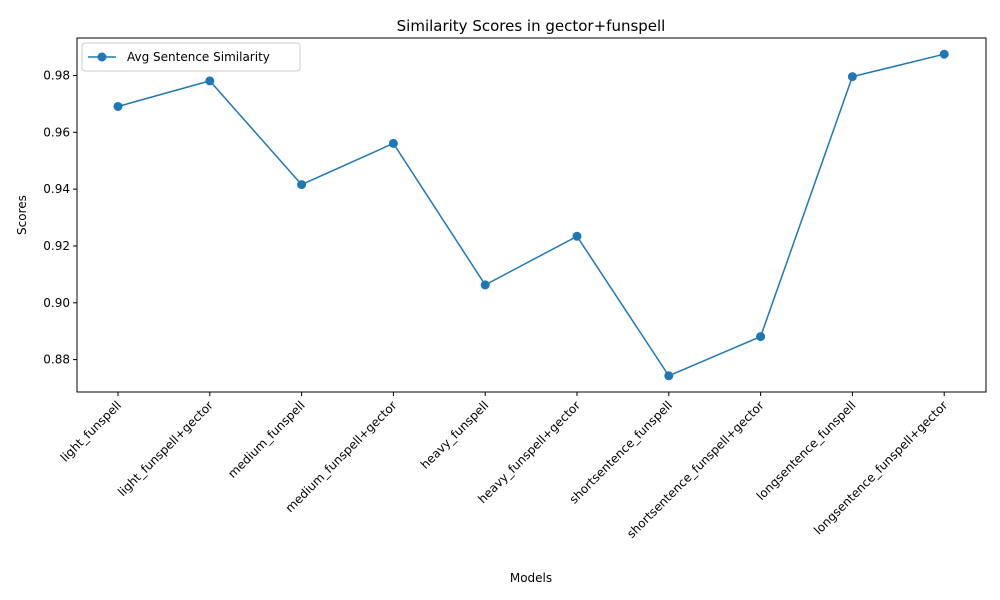  I want to click on x-axis-label: Models, so click(531, 578).